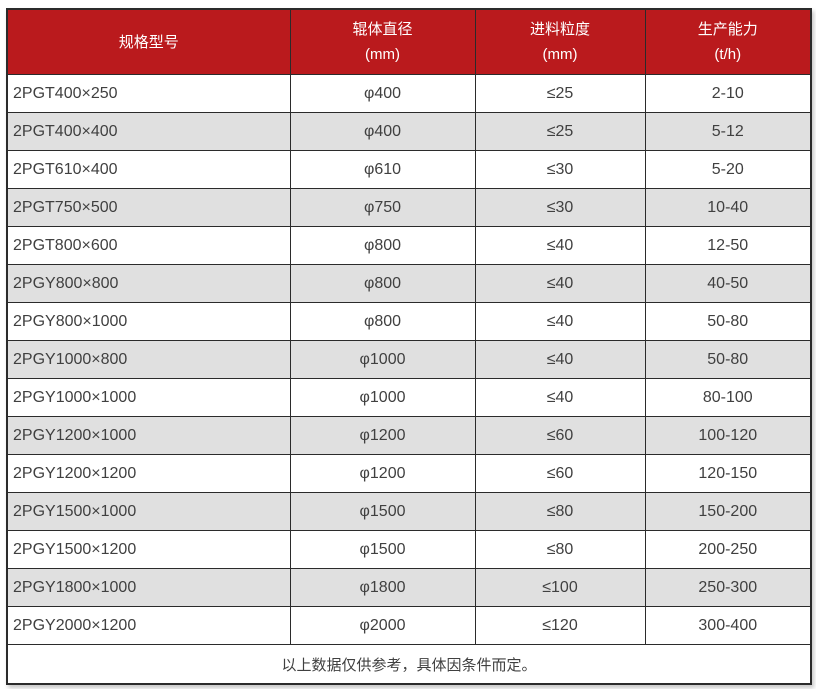  Describe the element at coordinates (148, 435) in the screenshot. I see `cell-model: 2PGY1200×1000` at that location.